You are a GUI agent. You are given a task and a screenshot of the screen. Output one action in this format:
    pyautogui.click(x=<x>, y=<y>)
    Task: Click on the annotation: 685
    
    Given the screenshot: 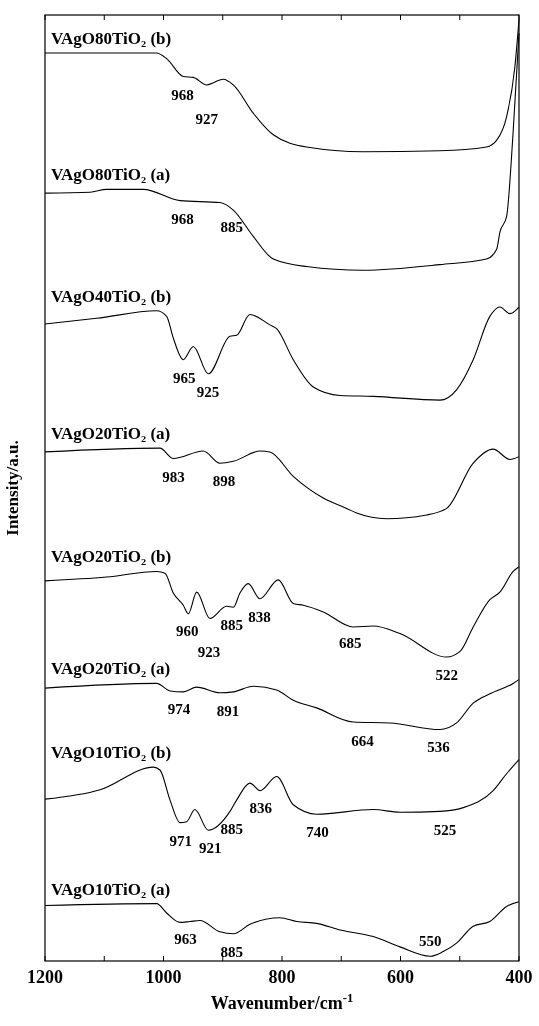 What is the action you would take?
    pyautogui.click(x=350, y=643)
    